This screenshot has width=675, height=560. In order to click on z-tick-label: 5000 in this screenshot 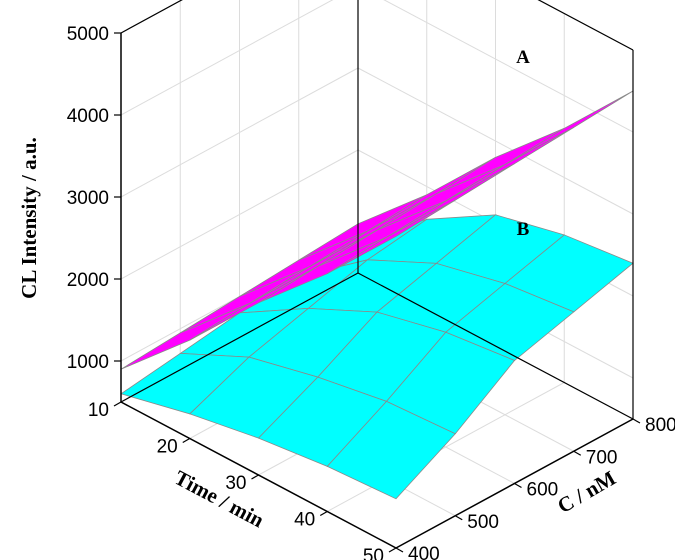, I will do `click(88, 34)`.